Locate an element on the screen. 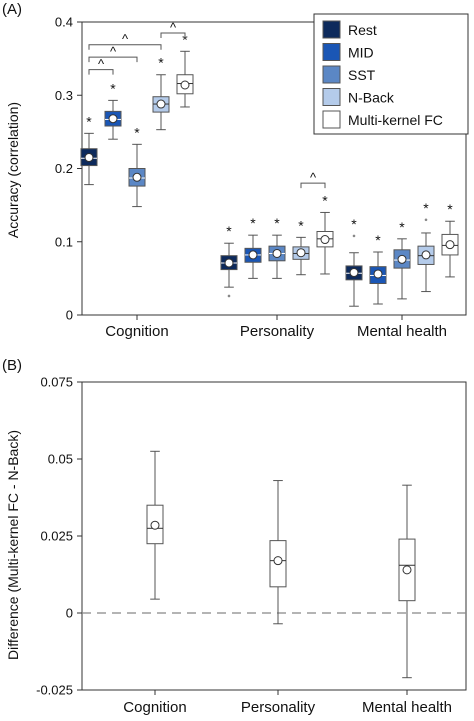 The width and height of the screenshot is (474, 721). y-tick-label: 0.025 is located at coordinates (56, 536).